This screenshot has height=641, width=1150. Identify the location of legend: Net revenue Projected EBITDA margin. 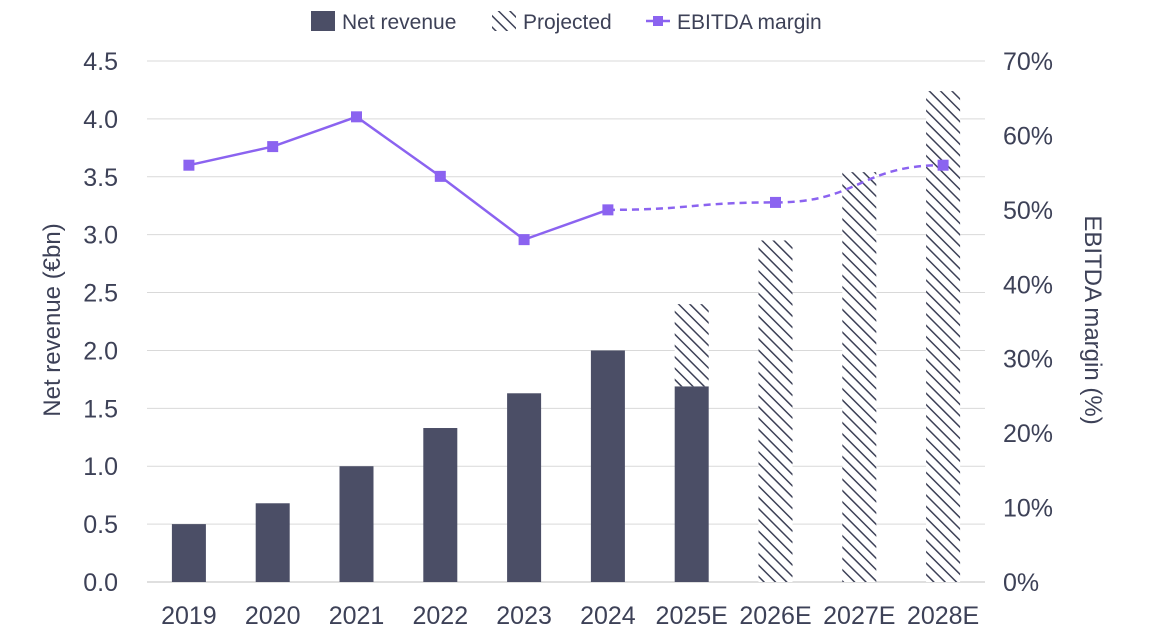
(566, 22).